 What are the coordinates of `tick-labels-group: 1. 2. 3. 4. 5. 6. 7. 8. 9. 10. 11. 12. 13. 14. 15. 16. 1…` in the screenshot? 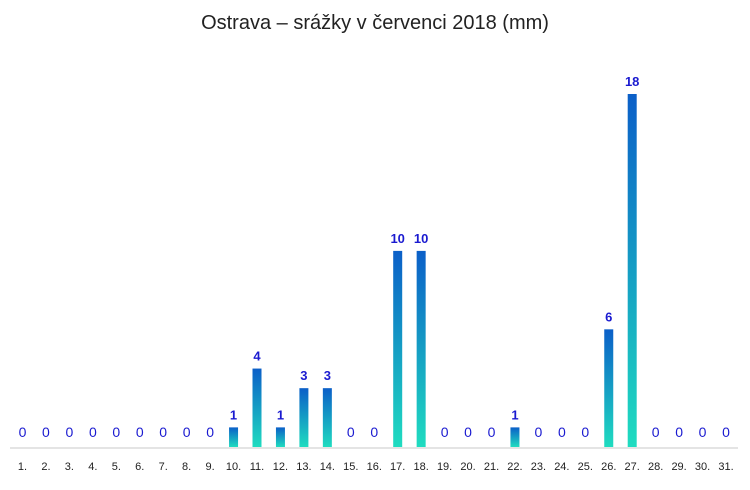 It's located at (376, 467).